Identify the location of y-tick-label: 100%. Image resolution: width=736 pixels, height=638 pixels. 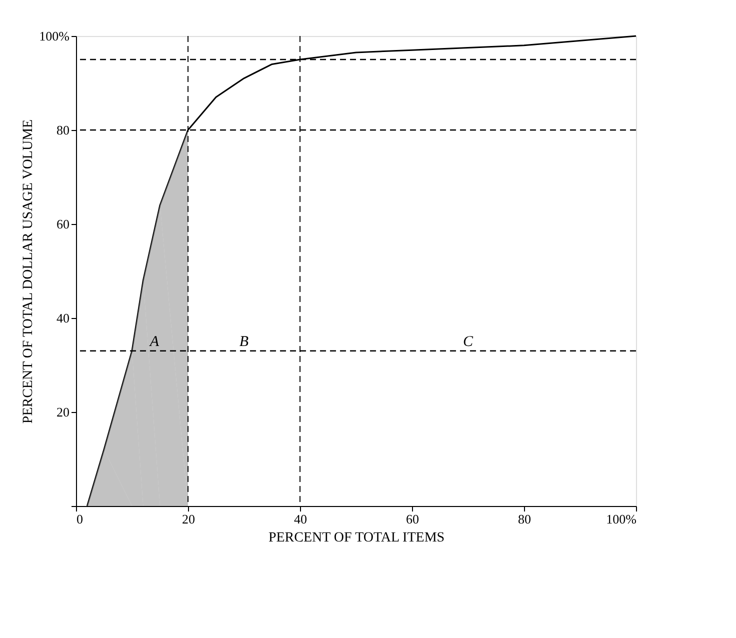
(54, 36).